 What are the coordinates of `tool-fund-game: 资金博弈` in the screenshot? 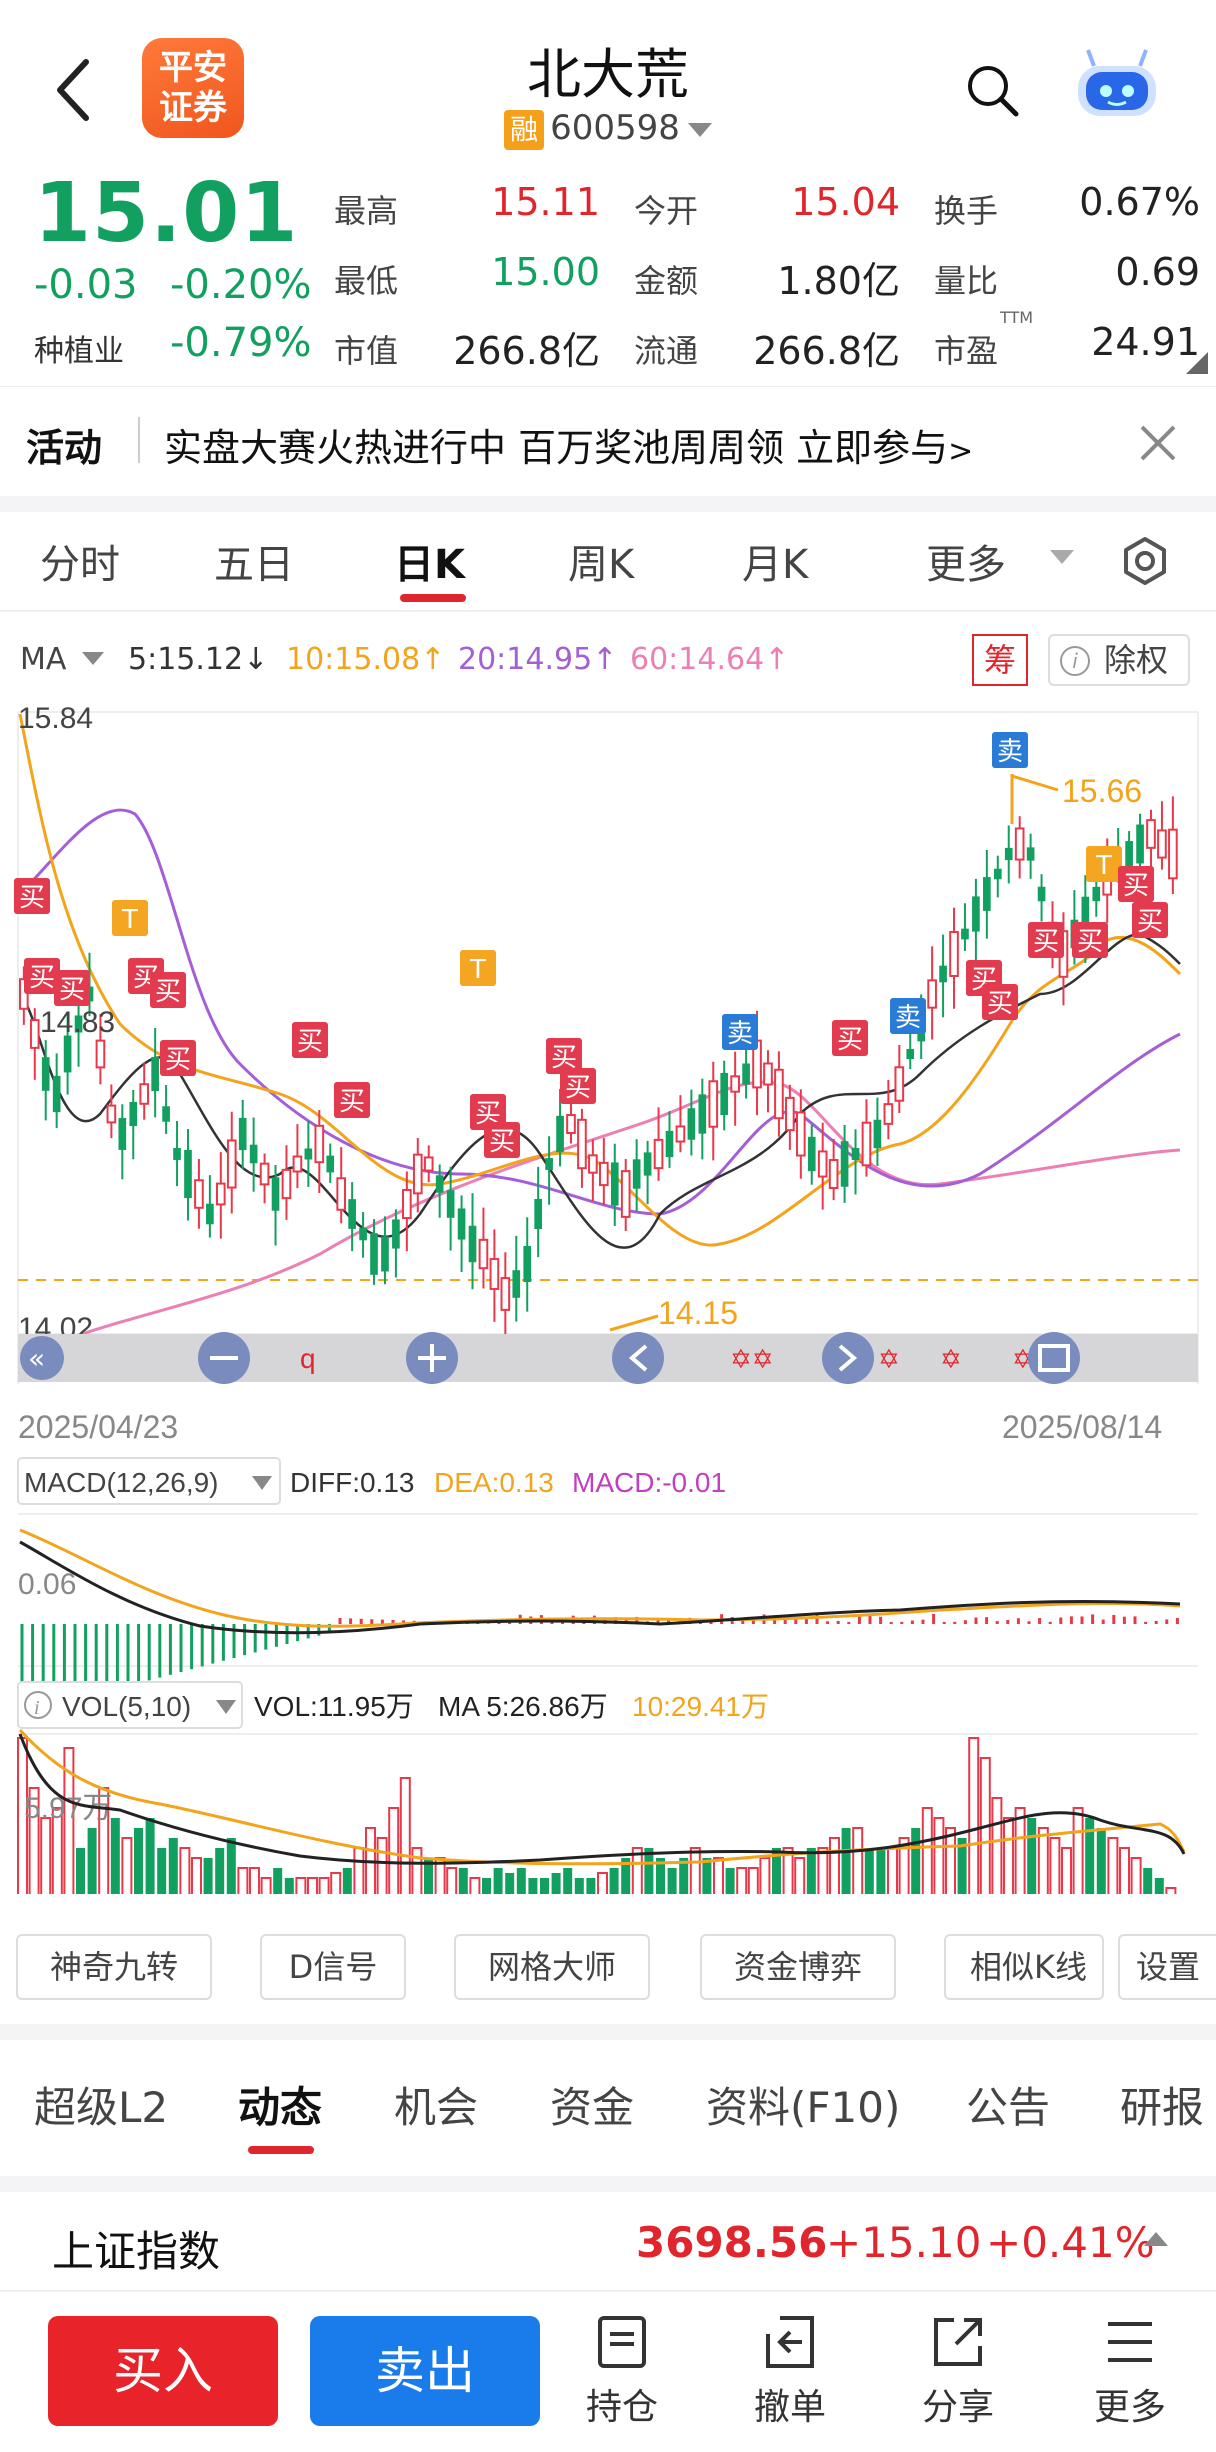 It's located at (798, 1967).